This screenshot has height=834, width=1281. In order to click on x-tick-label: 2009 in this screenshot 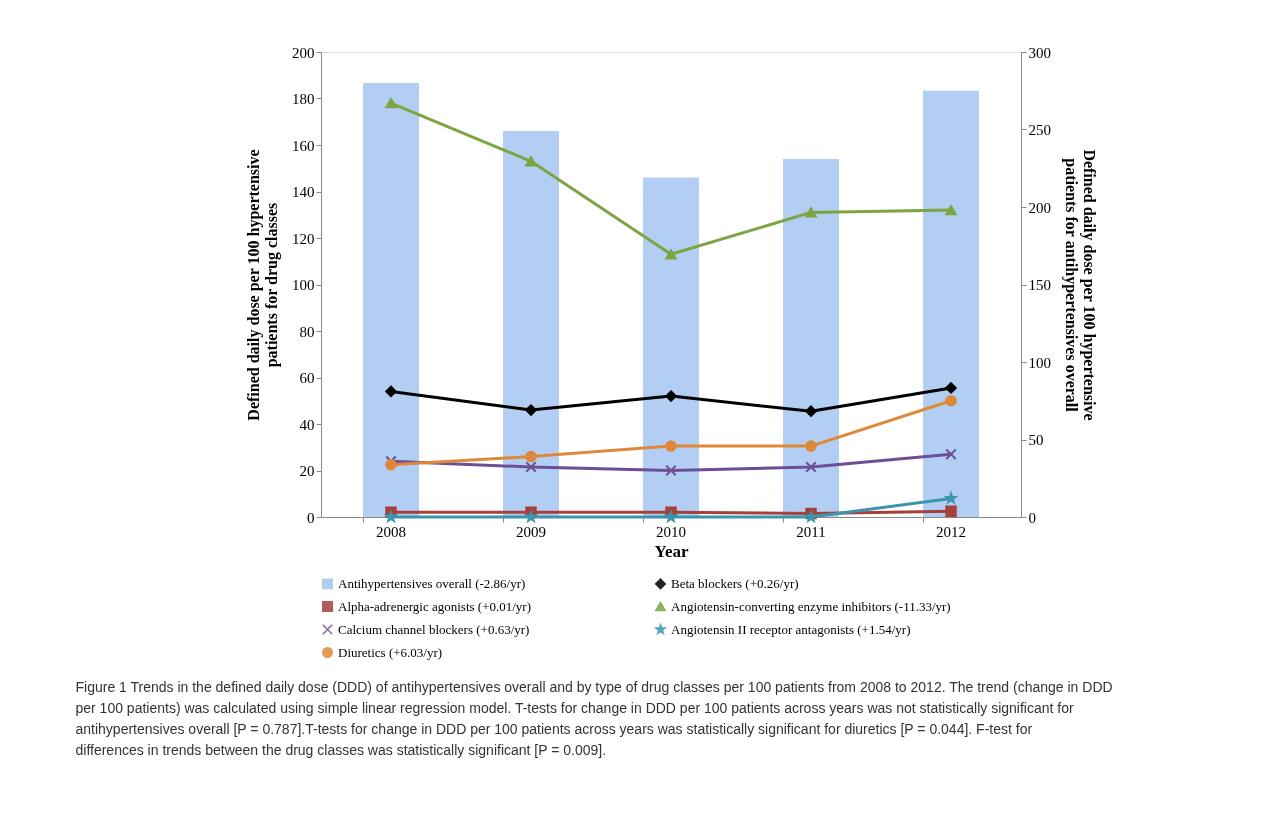, I will do `click(531, 531)`.